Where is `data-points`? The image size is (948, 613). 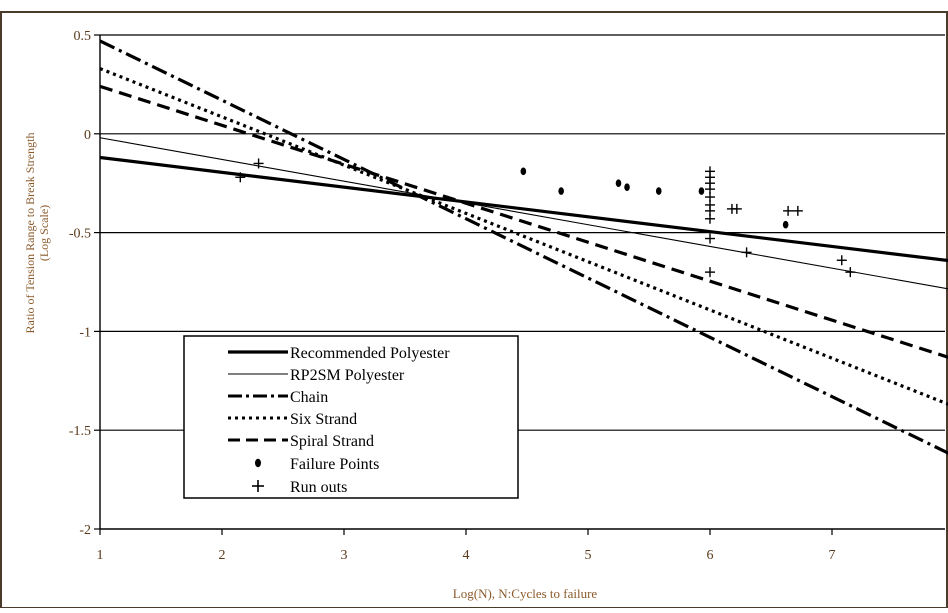
data-points is located at coordinates (545, 217).